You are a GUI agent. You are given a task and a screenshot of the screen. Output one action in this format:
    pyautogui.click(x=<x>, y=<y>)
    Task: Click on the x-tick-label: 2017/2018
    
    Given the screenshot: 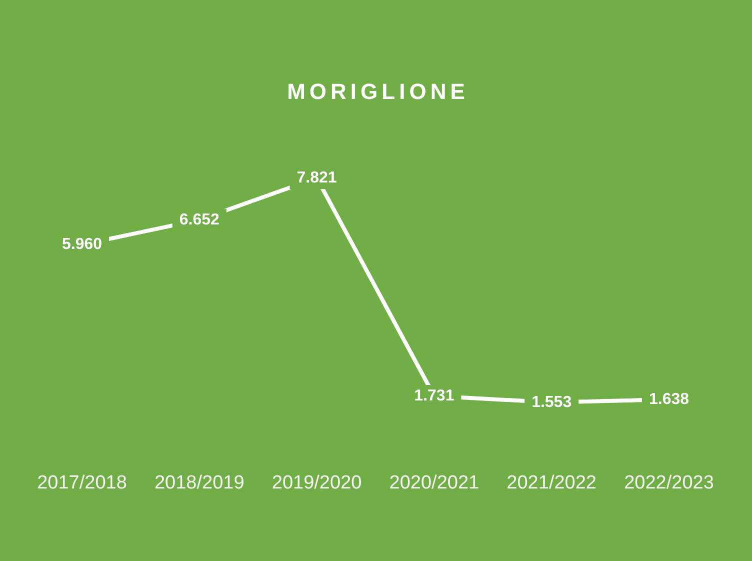 What is the action you would take?
    pyautogui.click(x=82, y=483)
    